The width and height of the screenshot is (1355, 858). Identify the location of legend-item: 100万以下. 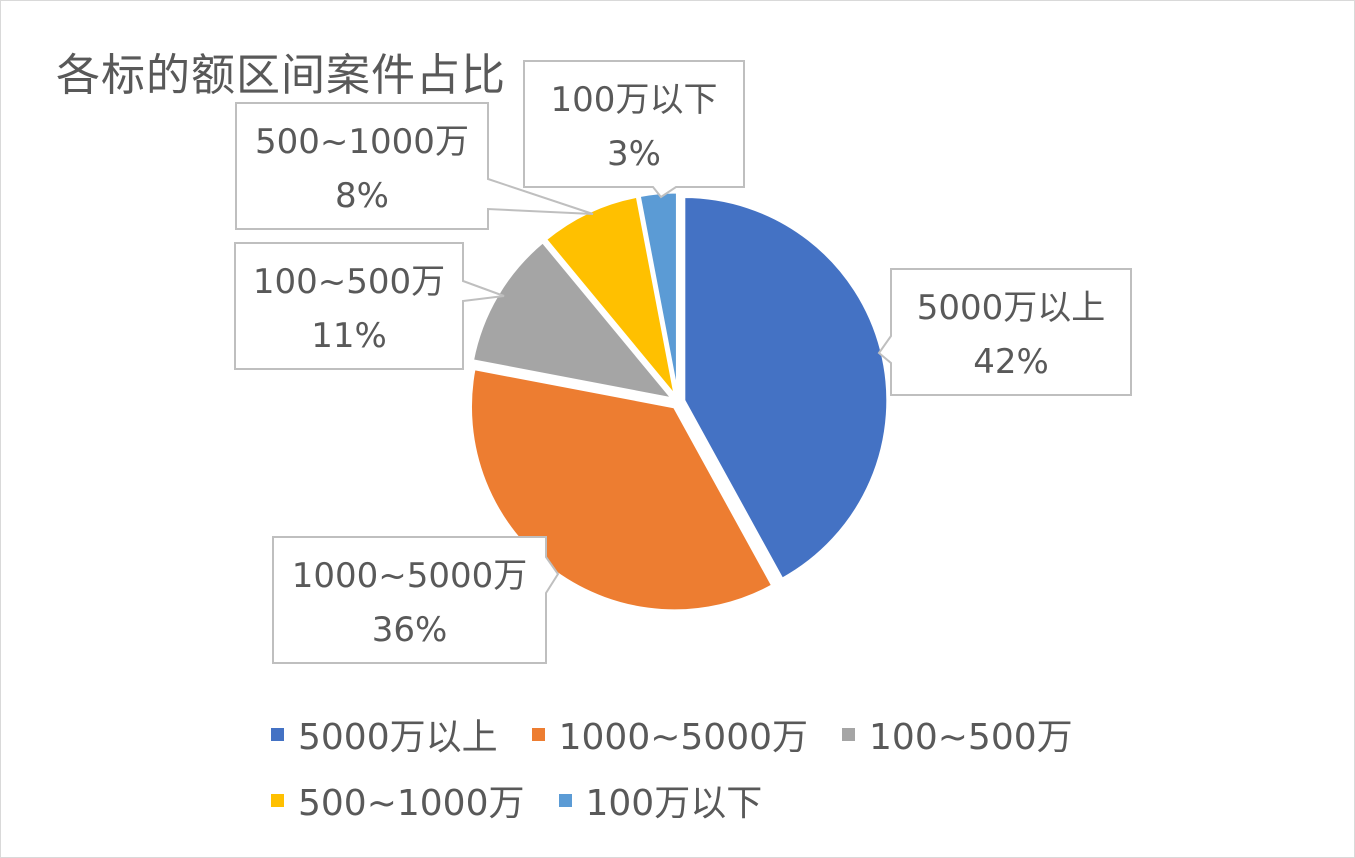
(660, 800).